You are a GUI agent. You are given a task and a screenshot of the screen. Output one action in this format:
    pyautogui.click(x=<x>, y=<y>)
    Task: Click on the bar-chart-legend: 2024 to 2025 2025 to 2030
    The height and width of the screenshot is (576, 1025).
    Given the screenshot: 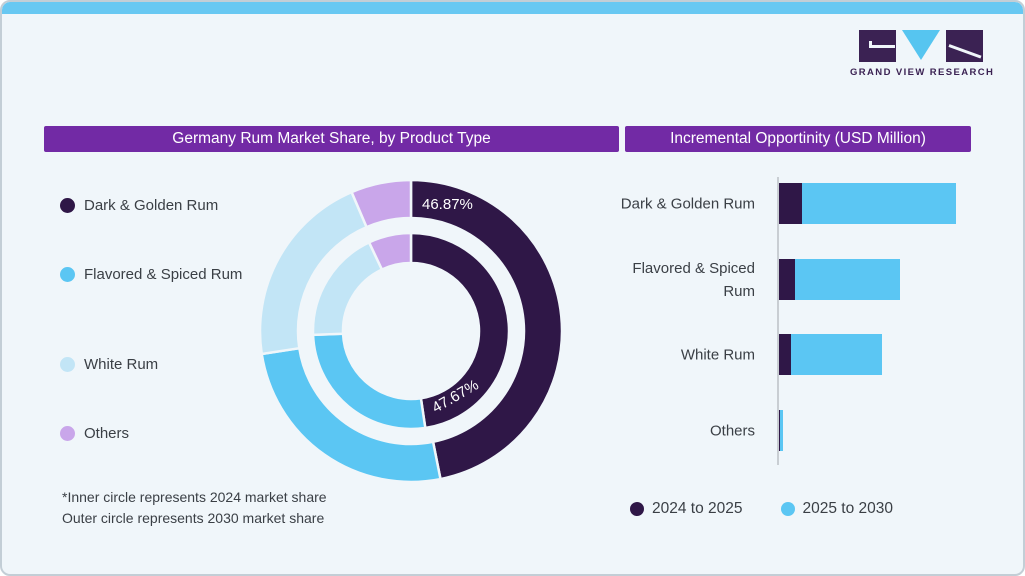 What is the action you would take?
    pyautogui.click(x=761, y=509)
    